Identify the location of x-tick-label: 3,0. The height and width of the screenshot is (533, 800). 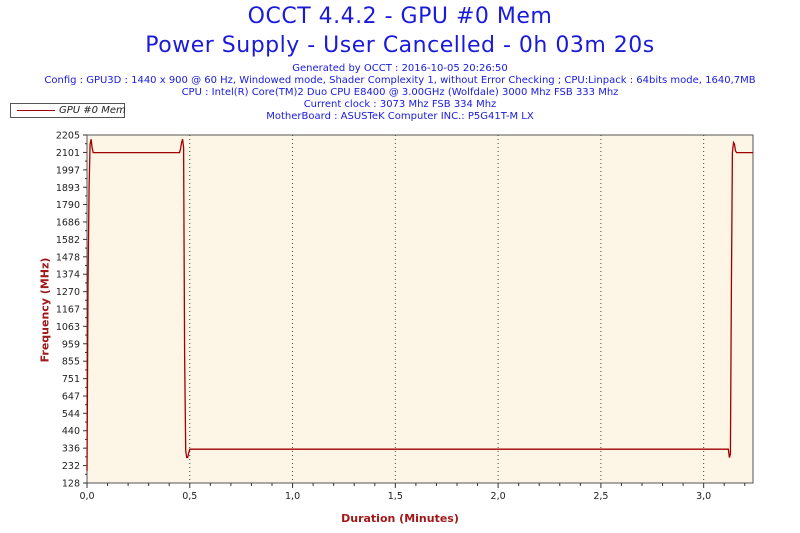
(703, 496).